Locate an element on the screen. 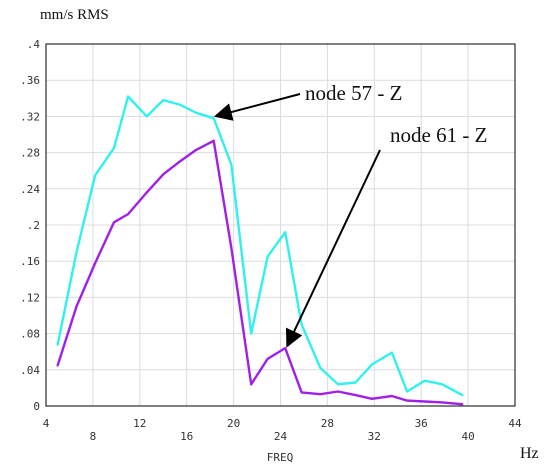 The width and height of the screenshot is (547, 468). annotation-arrow-node-57-z is located at coordinates (257, 107).